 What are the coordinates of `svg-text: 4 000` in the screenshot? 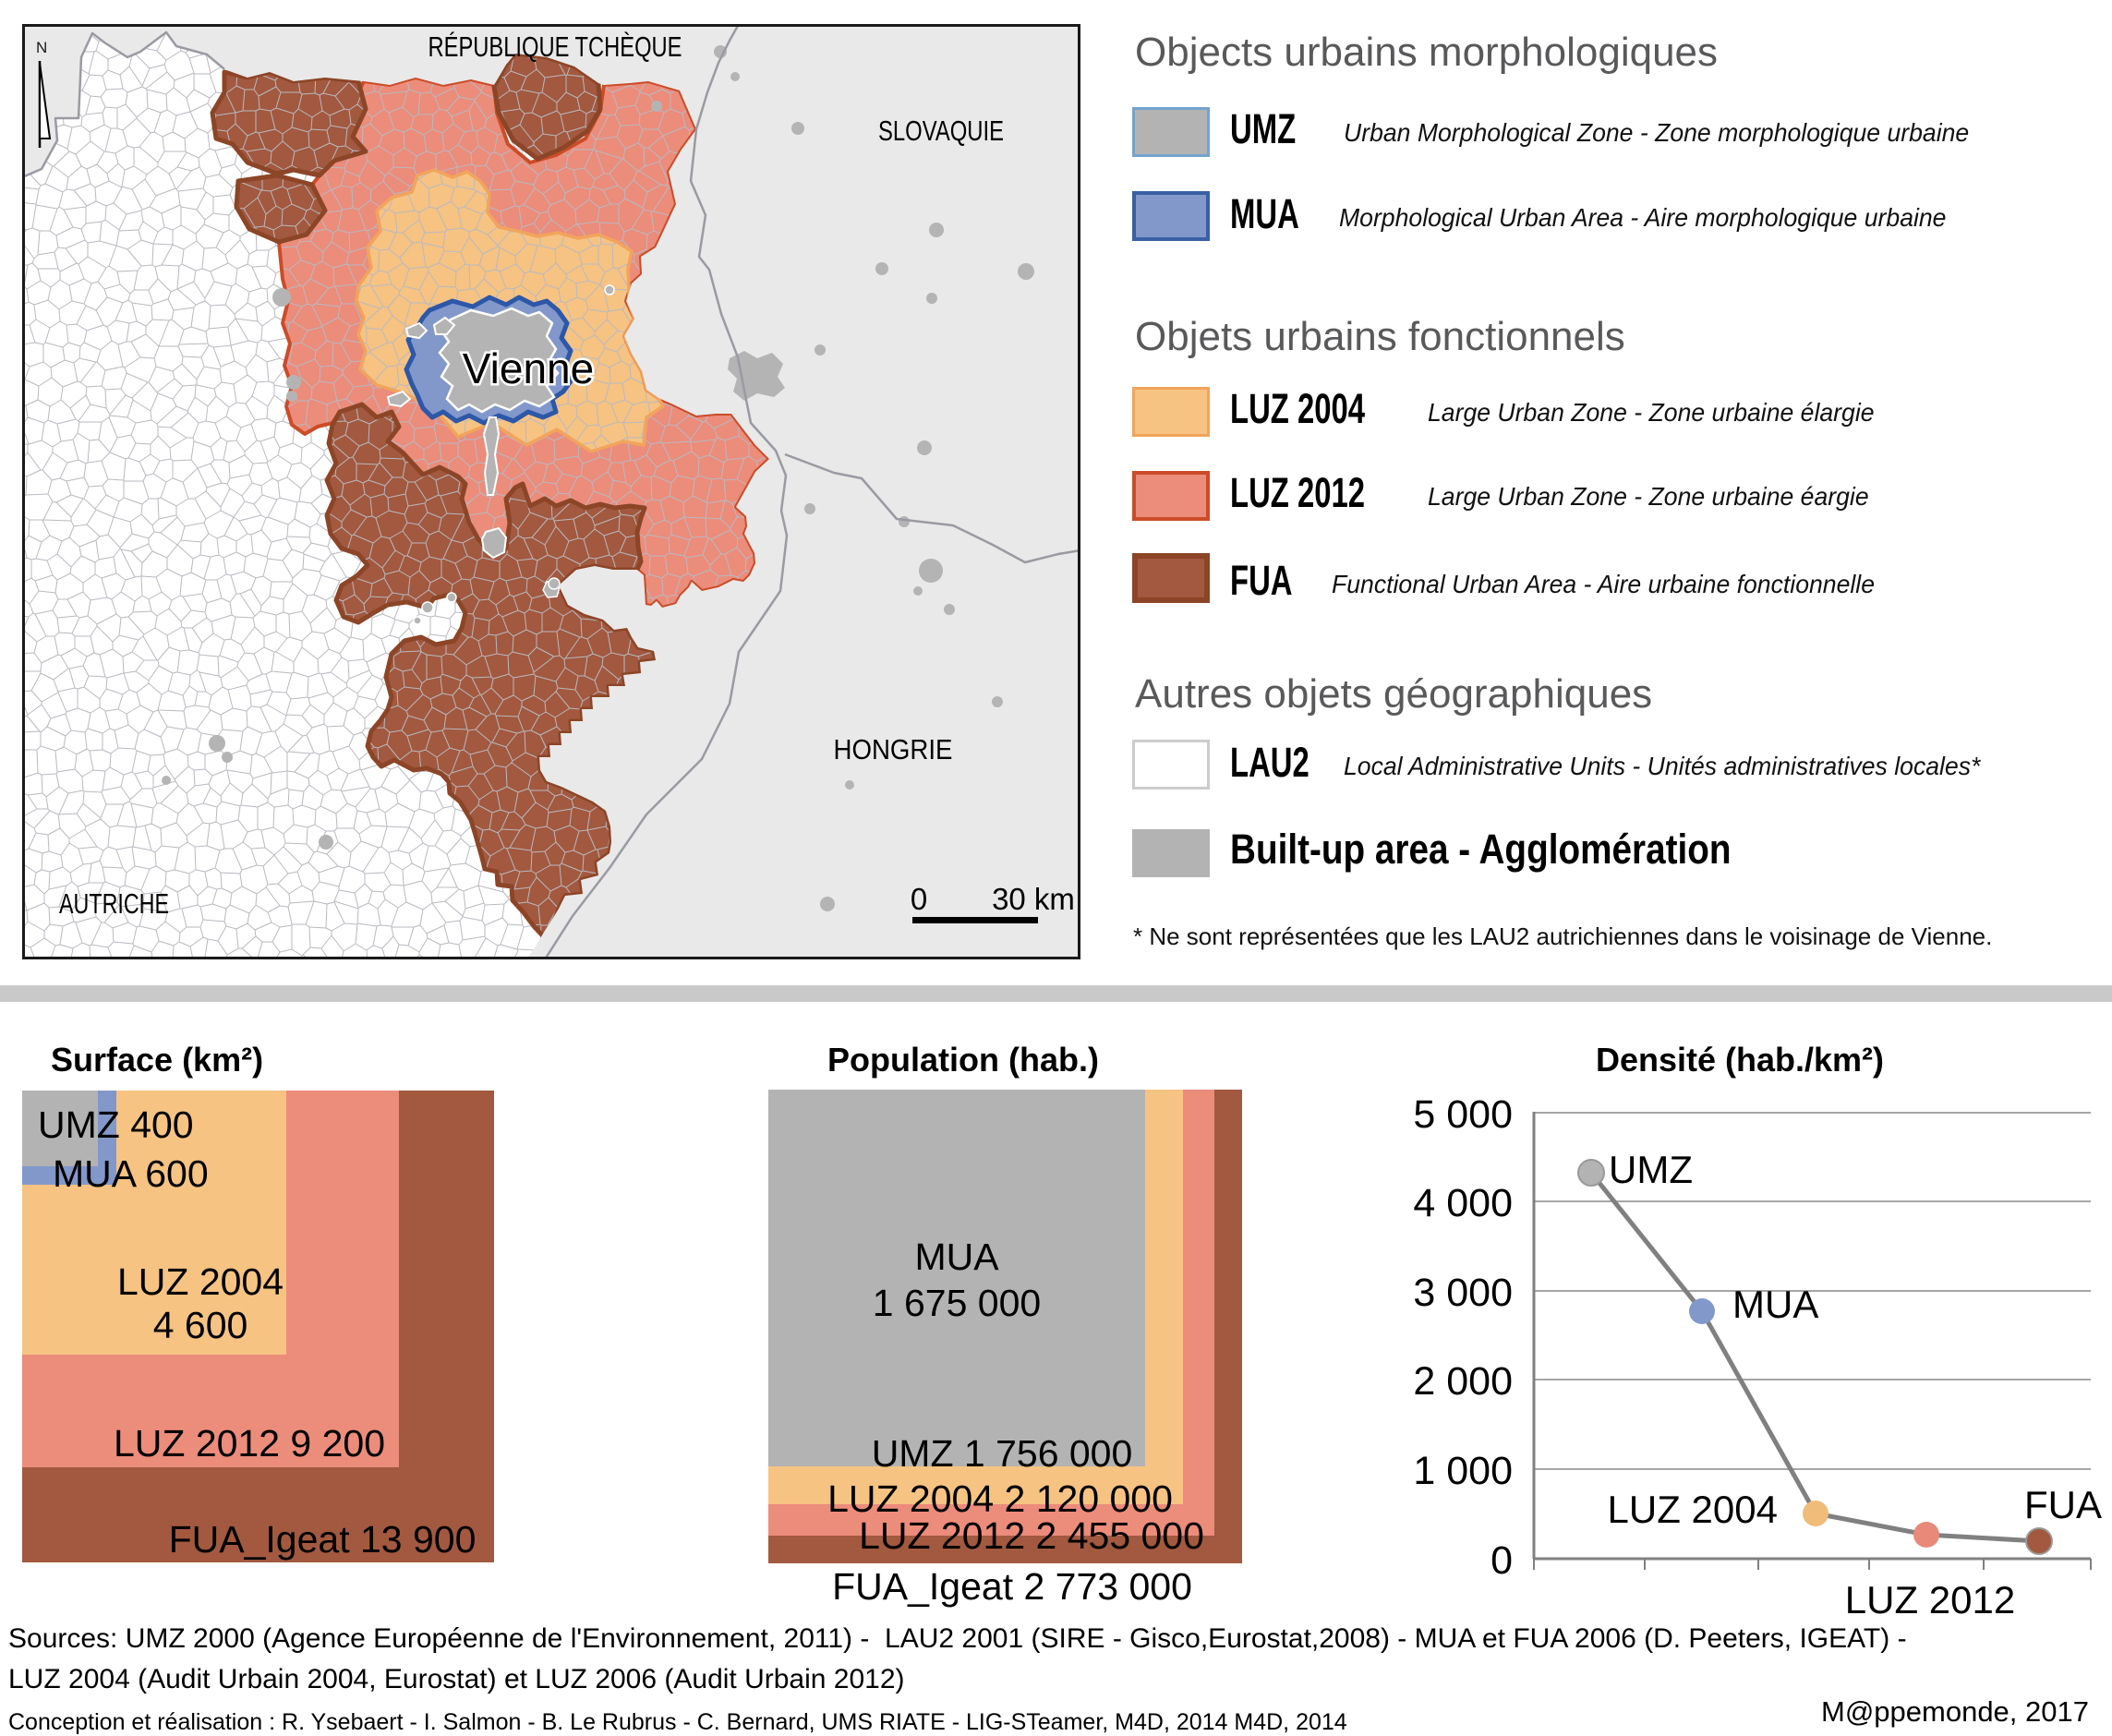 It's located at (1463, 1203).